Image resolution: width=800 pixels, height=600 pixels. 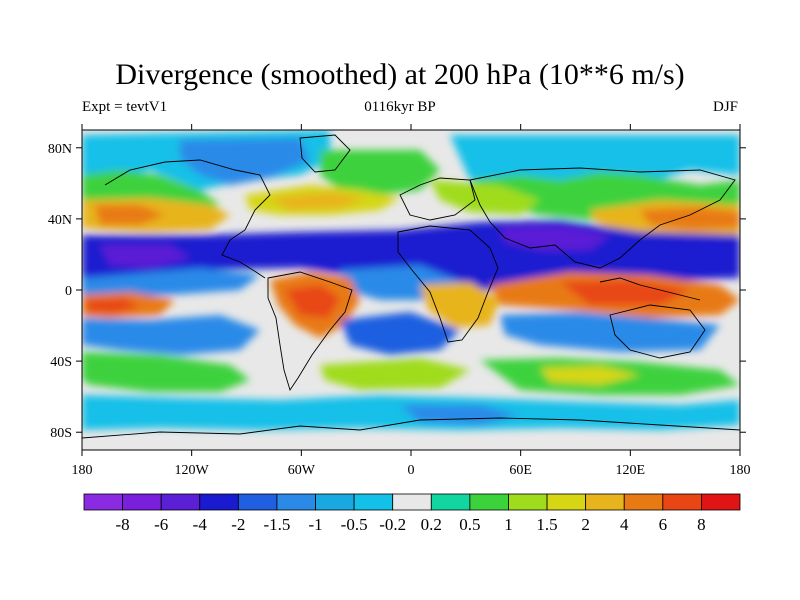 I want to click on field-indo-pacific-strong, so click(x=625, y=292).